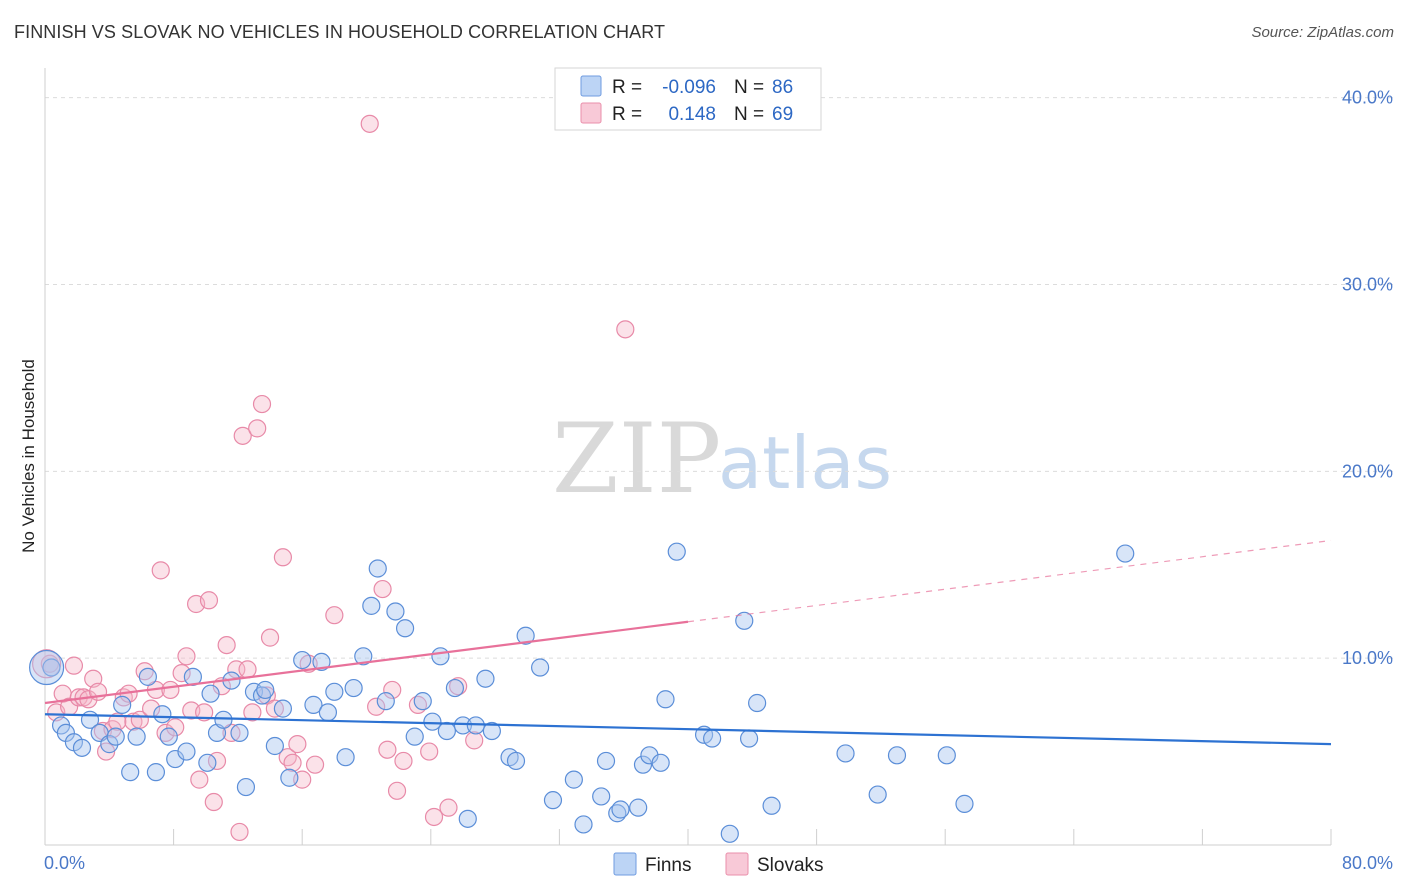  What do you see at coordinates (688, 837) in the screenshot?
I see `x-ticks` at bounding box center [688, 837].